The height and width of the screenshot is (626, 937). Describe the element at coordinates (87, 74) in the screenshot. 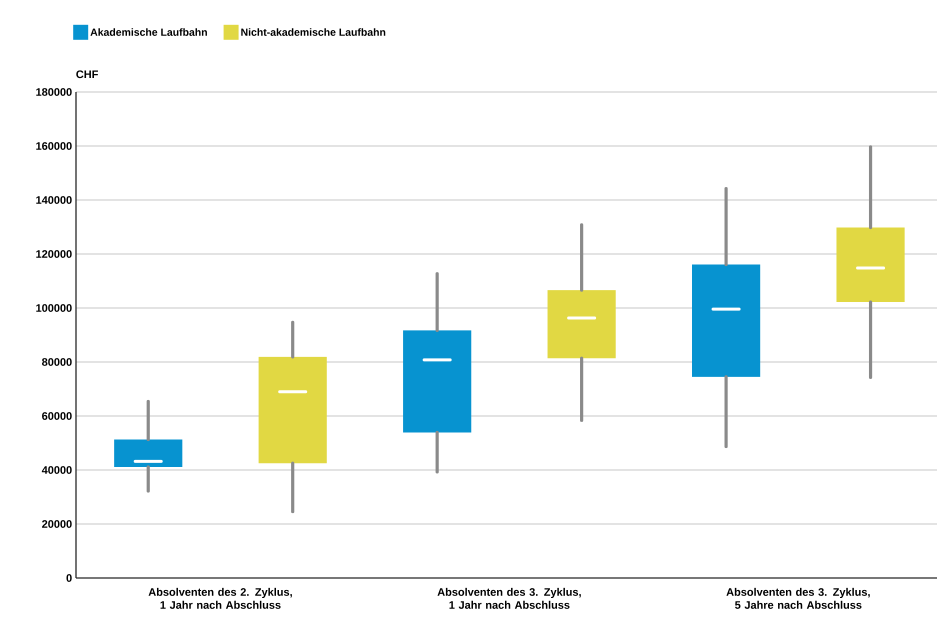

I see `y-axis-title: CHF` at that location.